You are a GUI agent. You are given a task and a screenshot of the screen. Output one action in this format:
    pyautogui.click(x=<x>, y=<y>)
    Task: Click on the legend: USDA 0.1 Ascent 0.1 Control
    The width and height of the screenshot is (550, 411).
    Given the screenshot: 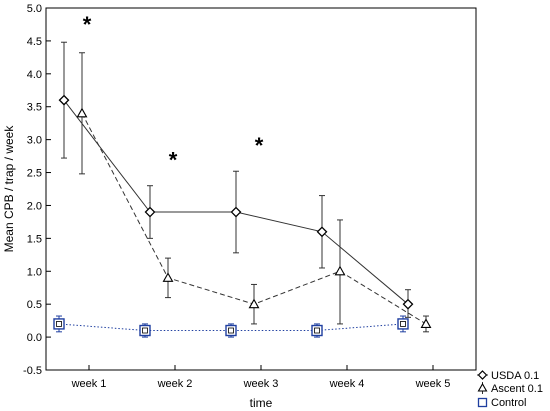 What is the action you would take?
    pyautogui.click(x=510, y=389)
    